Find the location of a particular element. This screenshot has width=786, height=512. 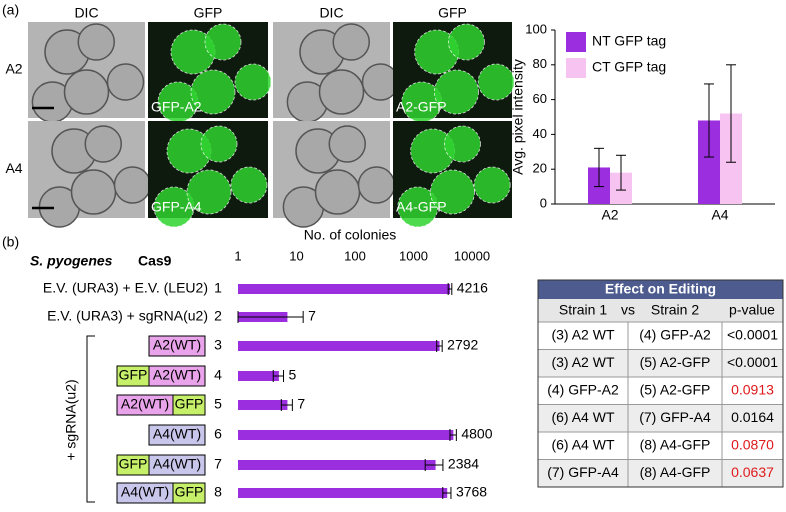

chart-title: Cas9 is located at coordinates (155, 261).